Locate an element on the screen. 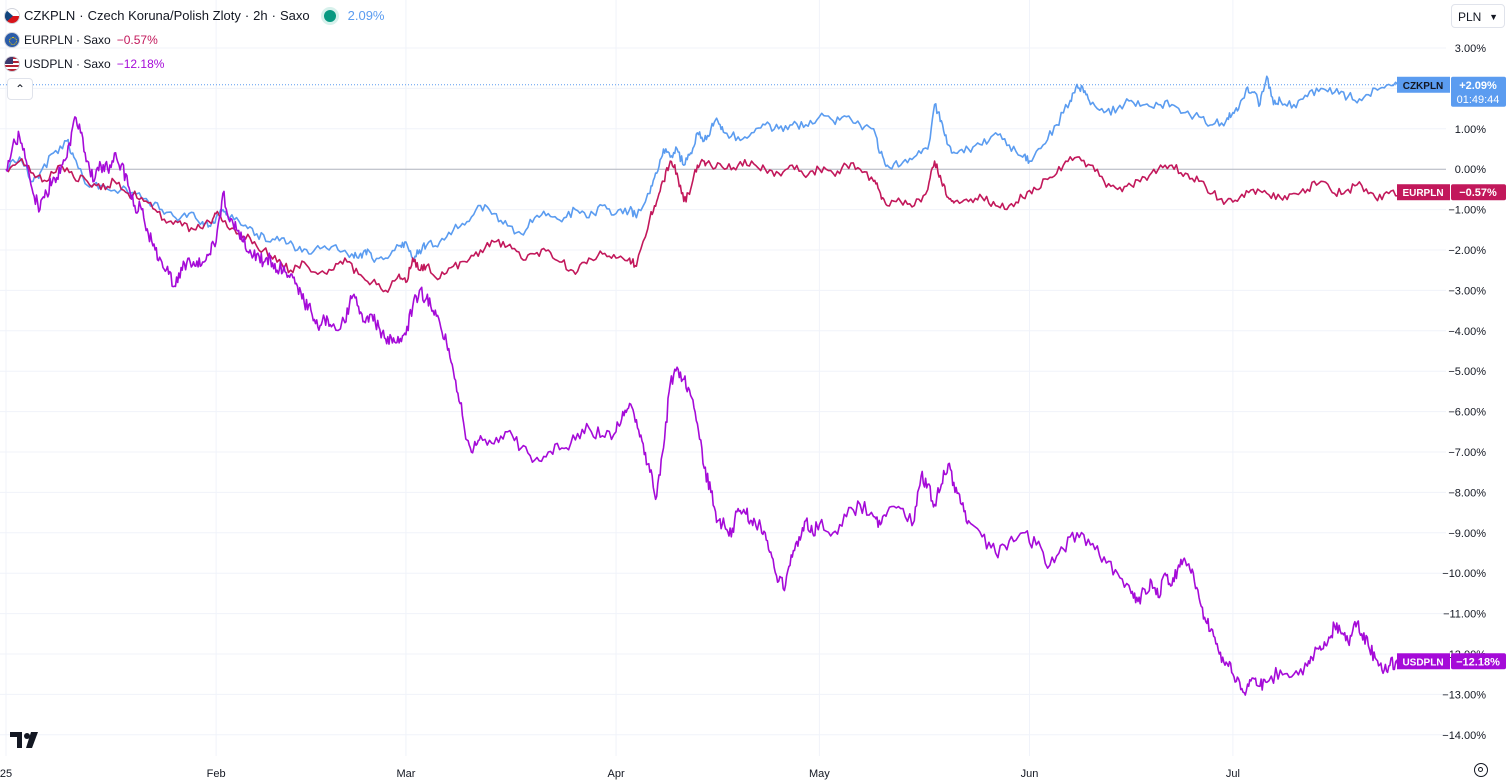  price-label-name: USDPLN is located at coordinates (1422, 662).